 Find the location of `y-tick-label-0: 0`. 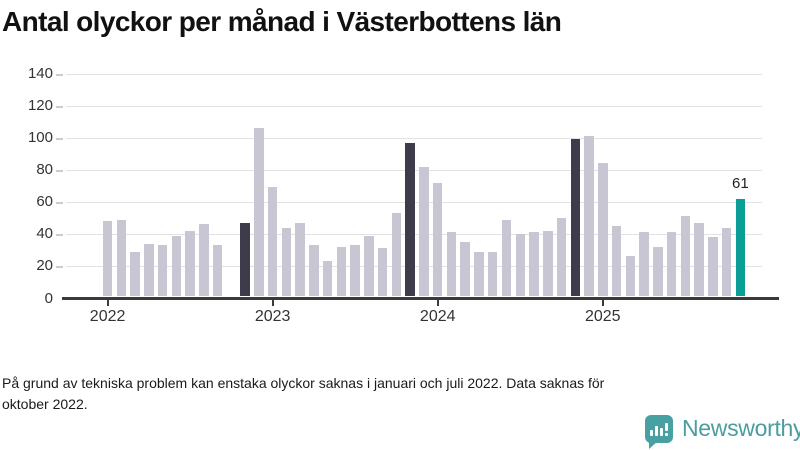

y-tick-label-0: 0 is located at coordinates (48, 298).